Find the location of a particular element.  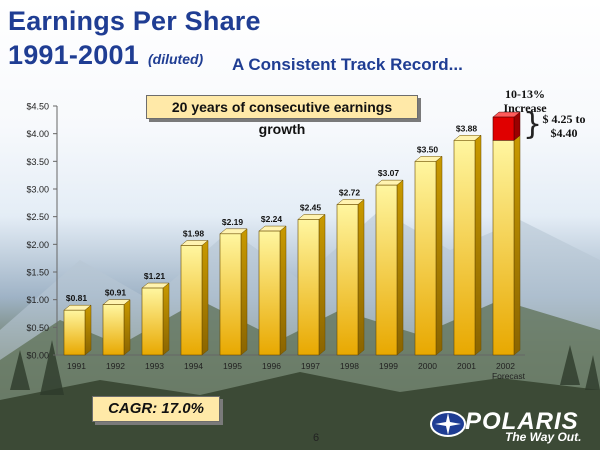

bar-1995: $2.19 is located at coordinates (233, 286).